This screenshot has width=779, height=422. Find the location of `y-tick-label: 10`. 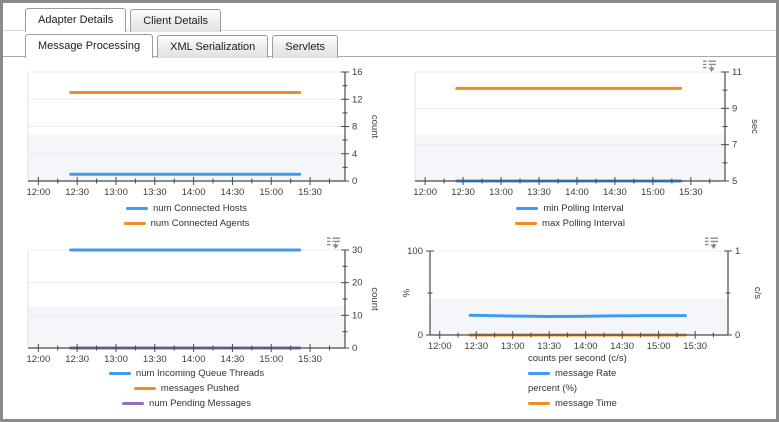

y-tick-label: 10 is located at coordinates (357, 315).